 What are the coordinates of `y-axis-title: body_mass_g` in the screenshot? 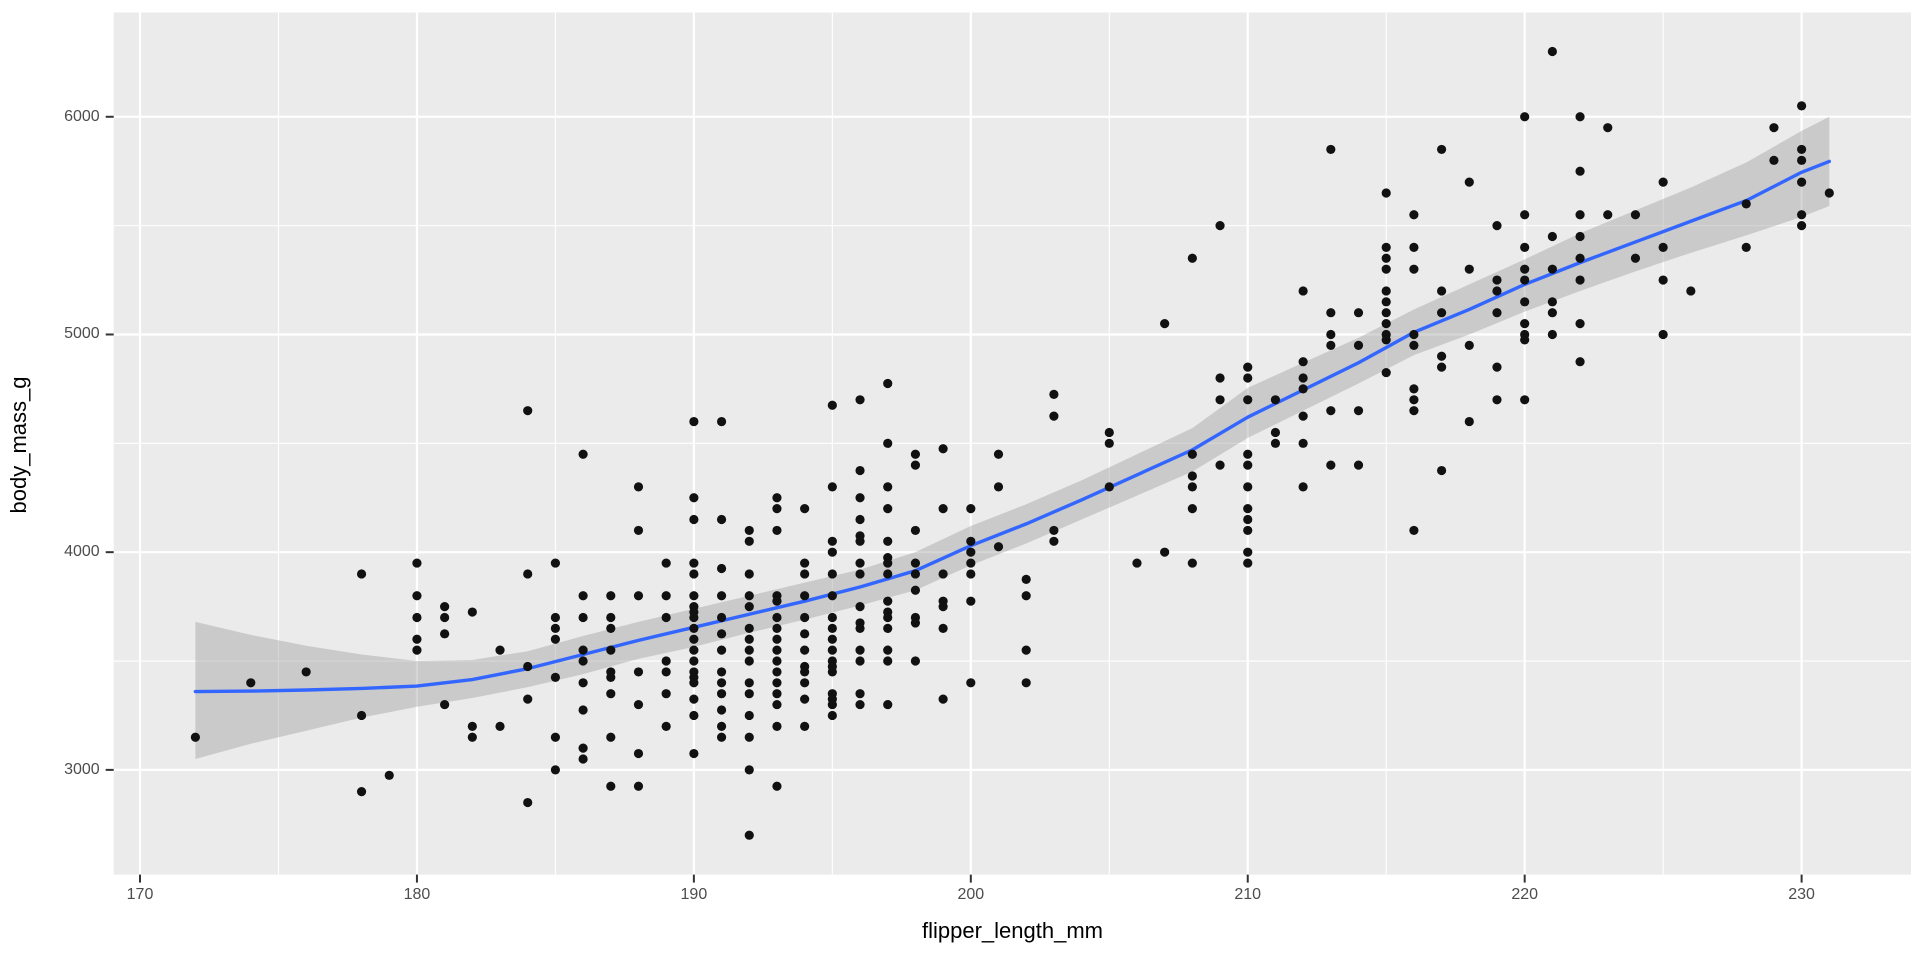 It's located at (18, 445).